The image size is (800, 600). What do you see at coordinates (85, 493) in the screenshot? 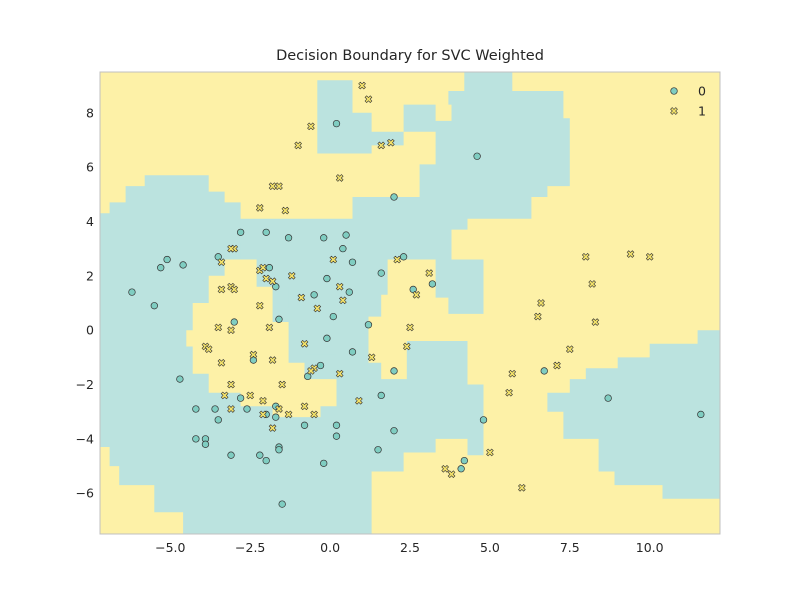
I see `y-tick-label: −6` at bounding box center [85, 493].